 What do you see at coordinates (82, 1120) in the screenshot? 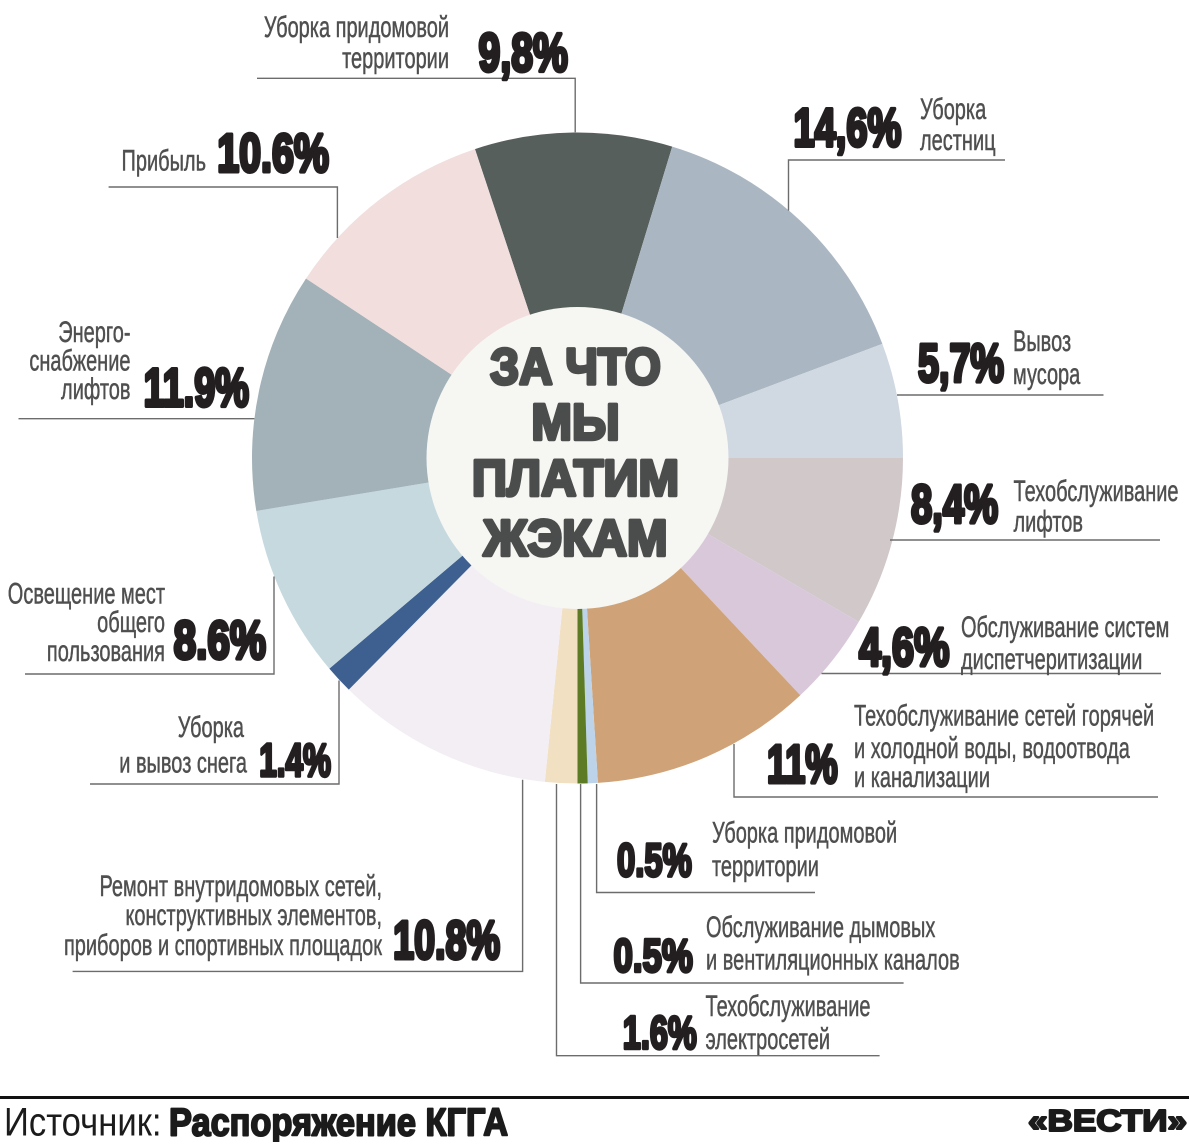
I see `svg-text: Источник:` at bounding box center [82, 1120].